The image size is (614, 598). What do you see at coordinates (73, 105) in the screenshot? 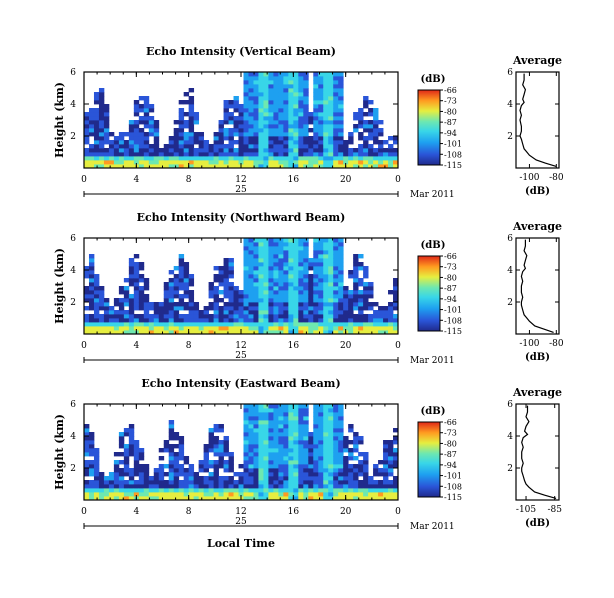
I see `y-tick-label: 4` at bounding box center [73, 105].